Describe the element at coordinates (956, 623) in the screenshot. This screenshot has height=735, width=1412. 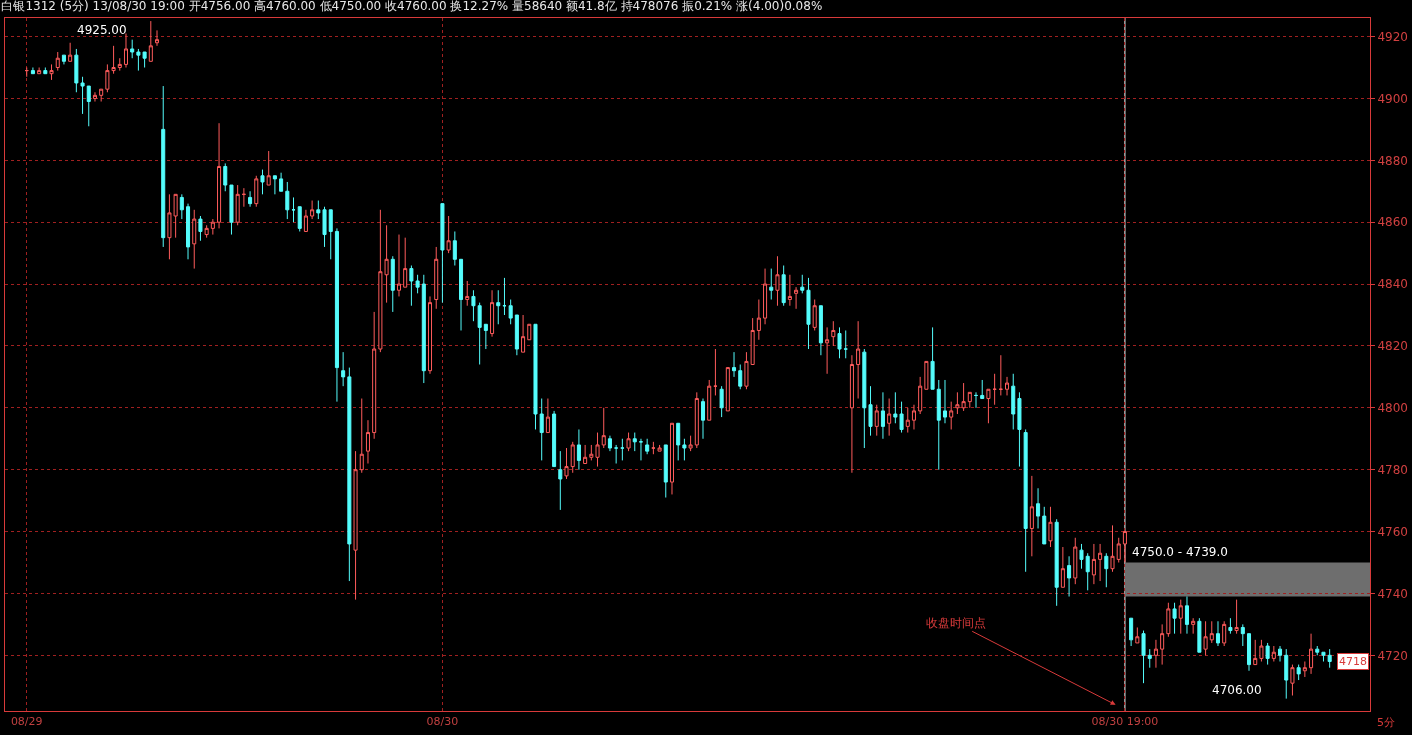
I see `annotation: 收盘时间点` at that location.